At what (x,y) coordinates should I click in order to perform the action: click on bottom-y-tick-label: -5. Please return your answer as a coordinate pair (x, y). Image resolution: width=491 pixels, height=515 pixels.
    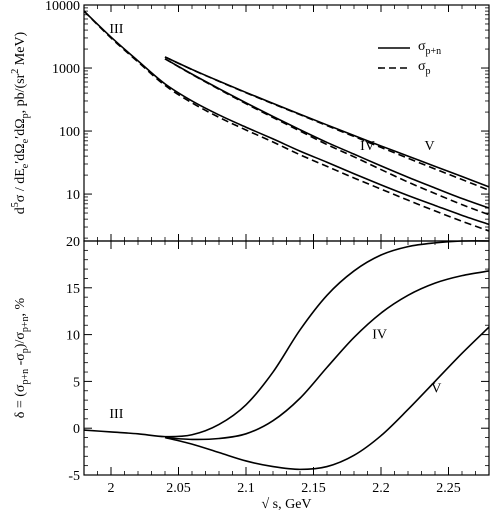
    Looking at the image, I should click on (74, 476).